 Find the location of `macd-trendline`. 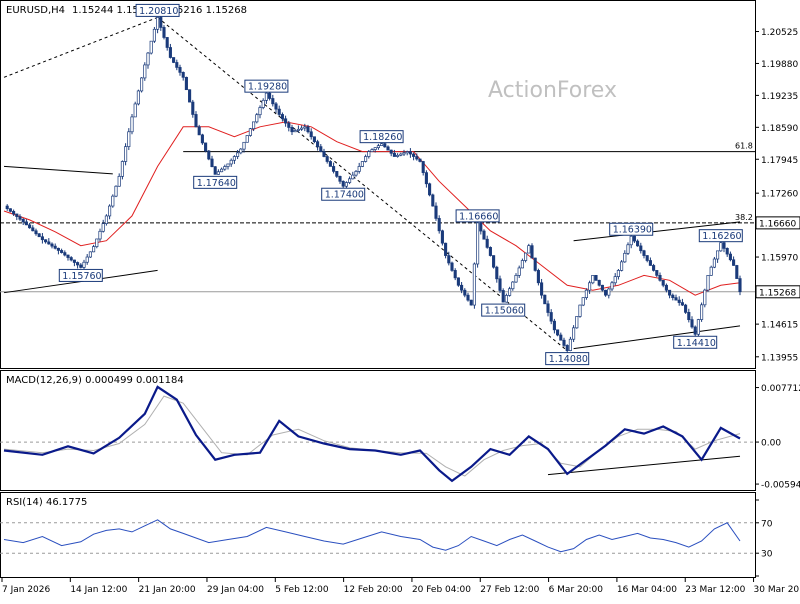

macd-trendline is located at coordinates (644, 465).